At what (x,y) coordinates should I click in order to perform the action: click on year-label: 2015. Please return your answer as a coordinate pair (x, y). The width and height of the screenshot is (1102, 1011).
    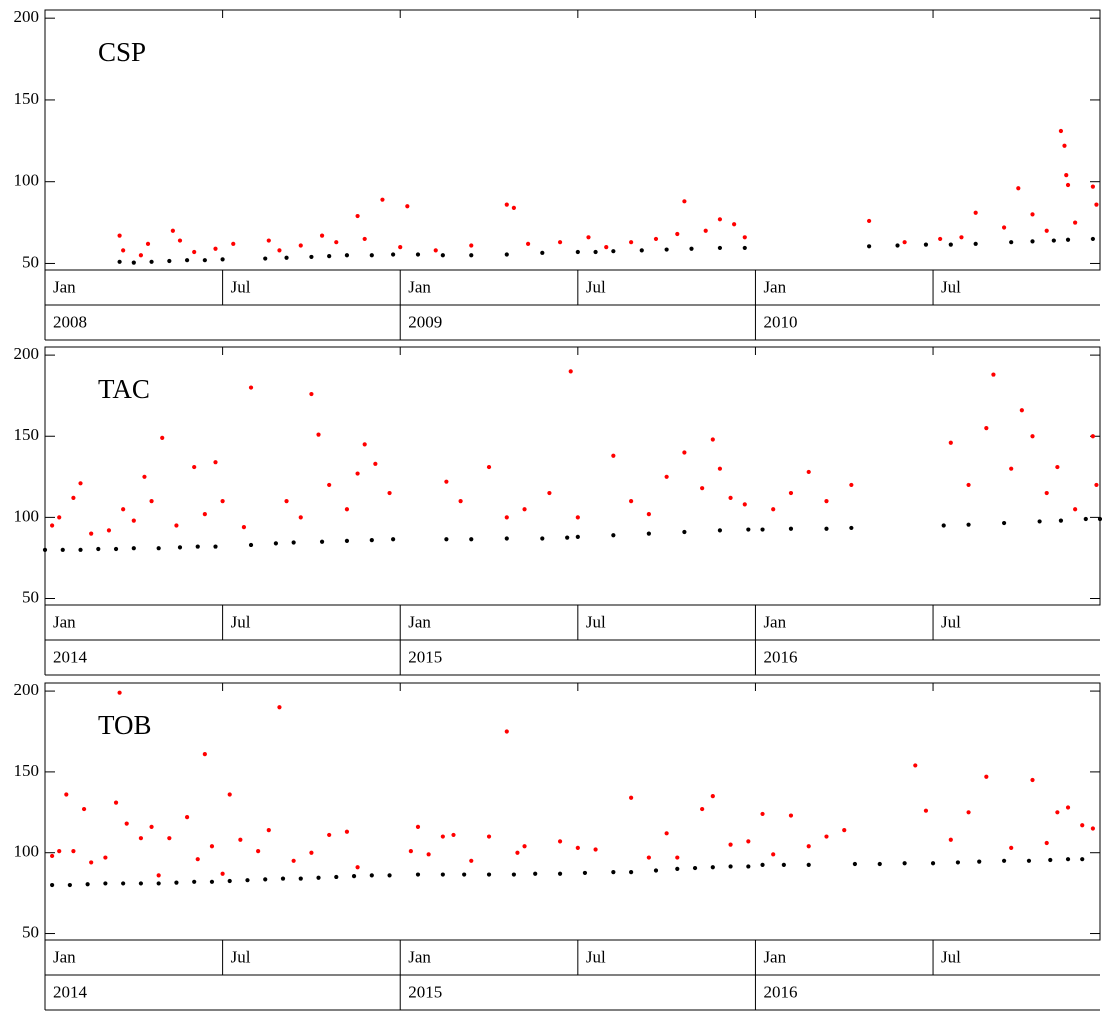
    Looking at the image, I should click on (425, 991).